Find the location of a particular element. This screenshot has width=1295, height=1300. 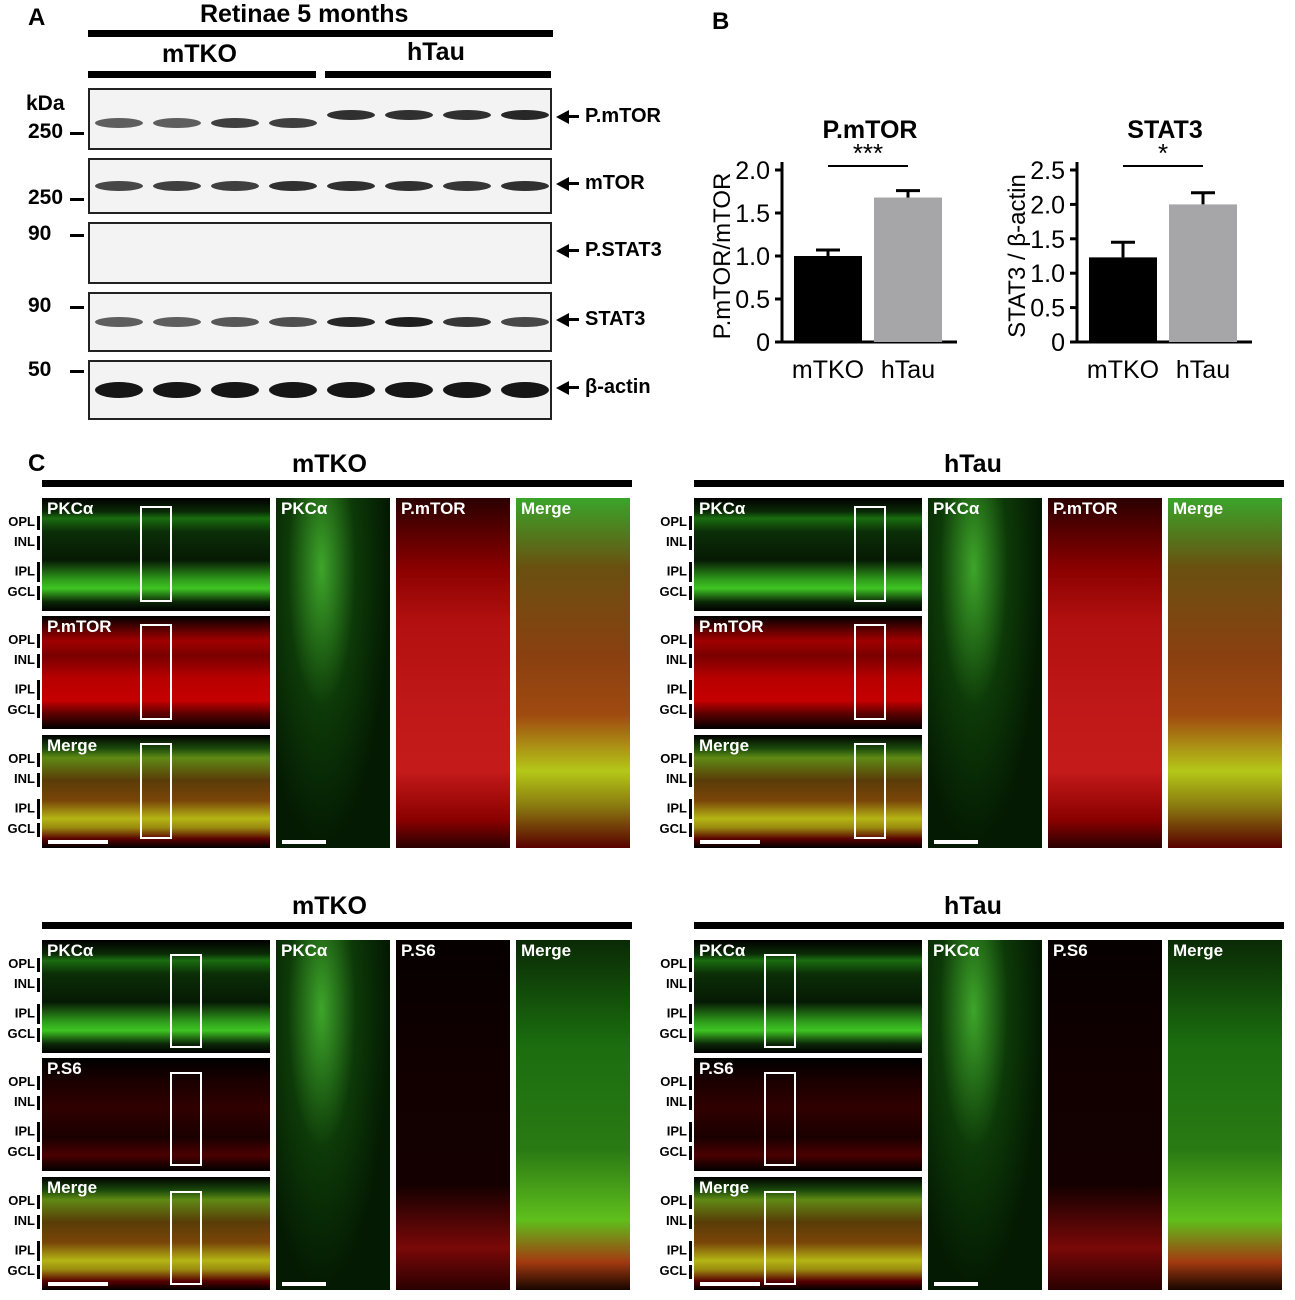

blot-title: Retinae 5 months is located at coordinates (304, 14).